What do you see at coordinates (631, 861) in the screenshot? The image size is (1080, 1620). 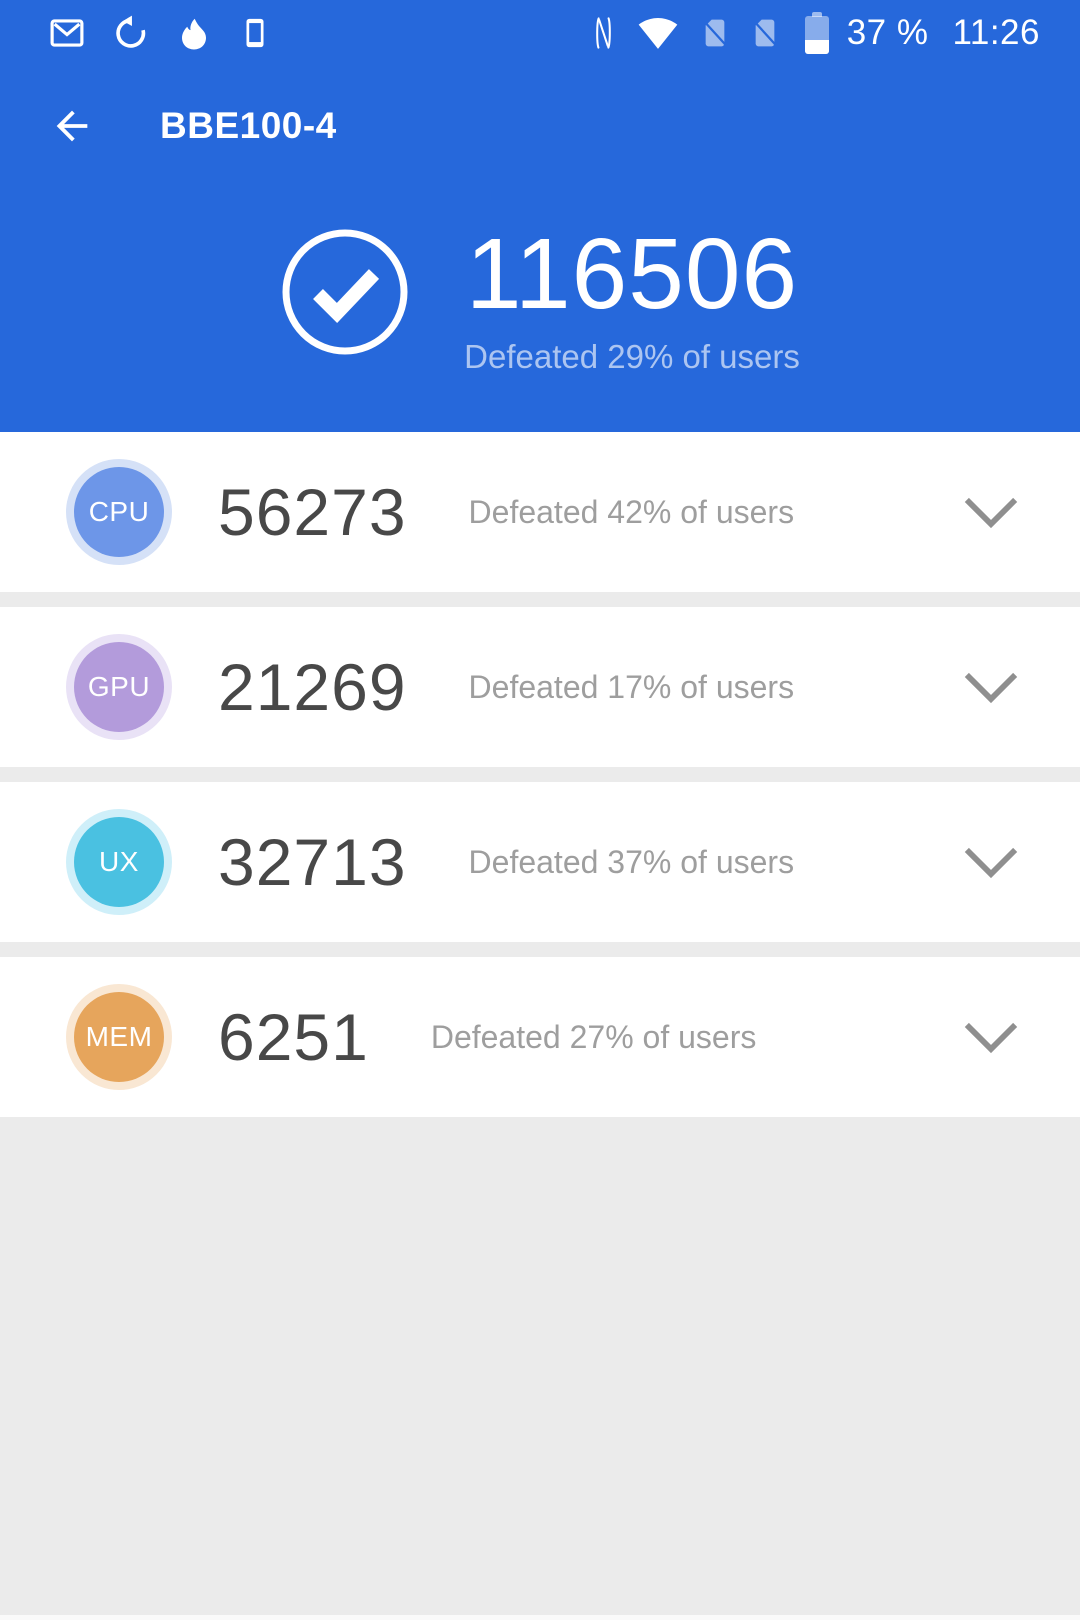 I see `ux-defeated-label: Defeated 37% of users` at bounding box center [631, 861].